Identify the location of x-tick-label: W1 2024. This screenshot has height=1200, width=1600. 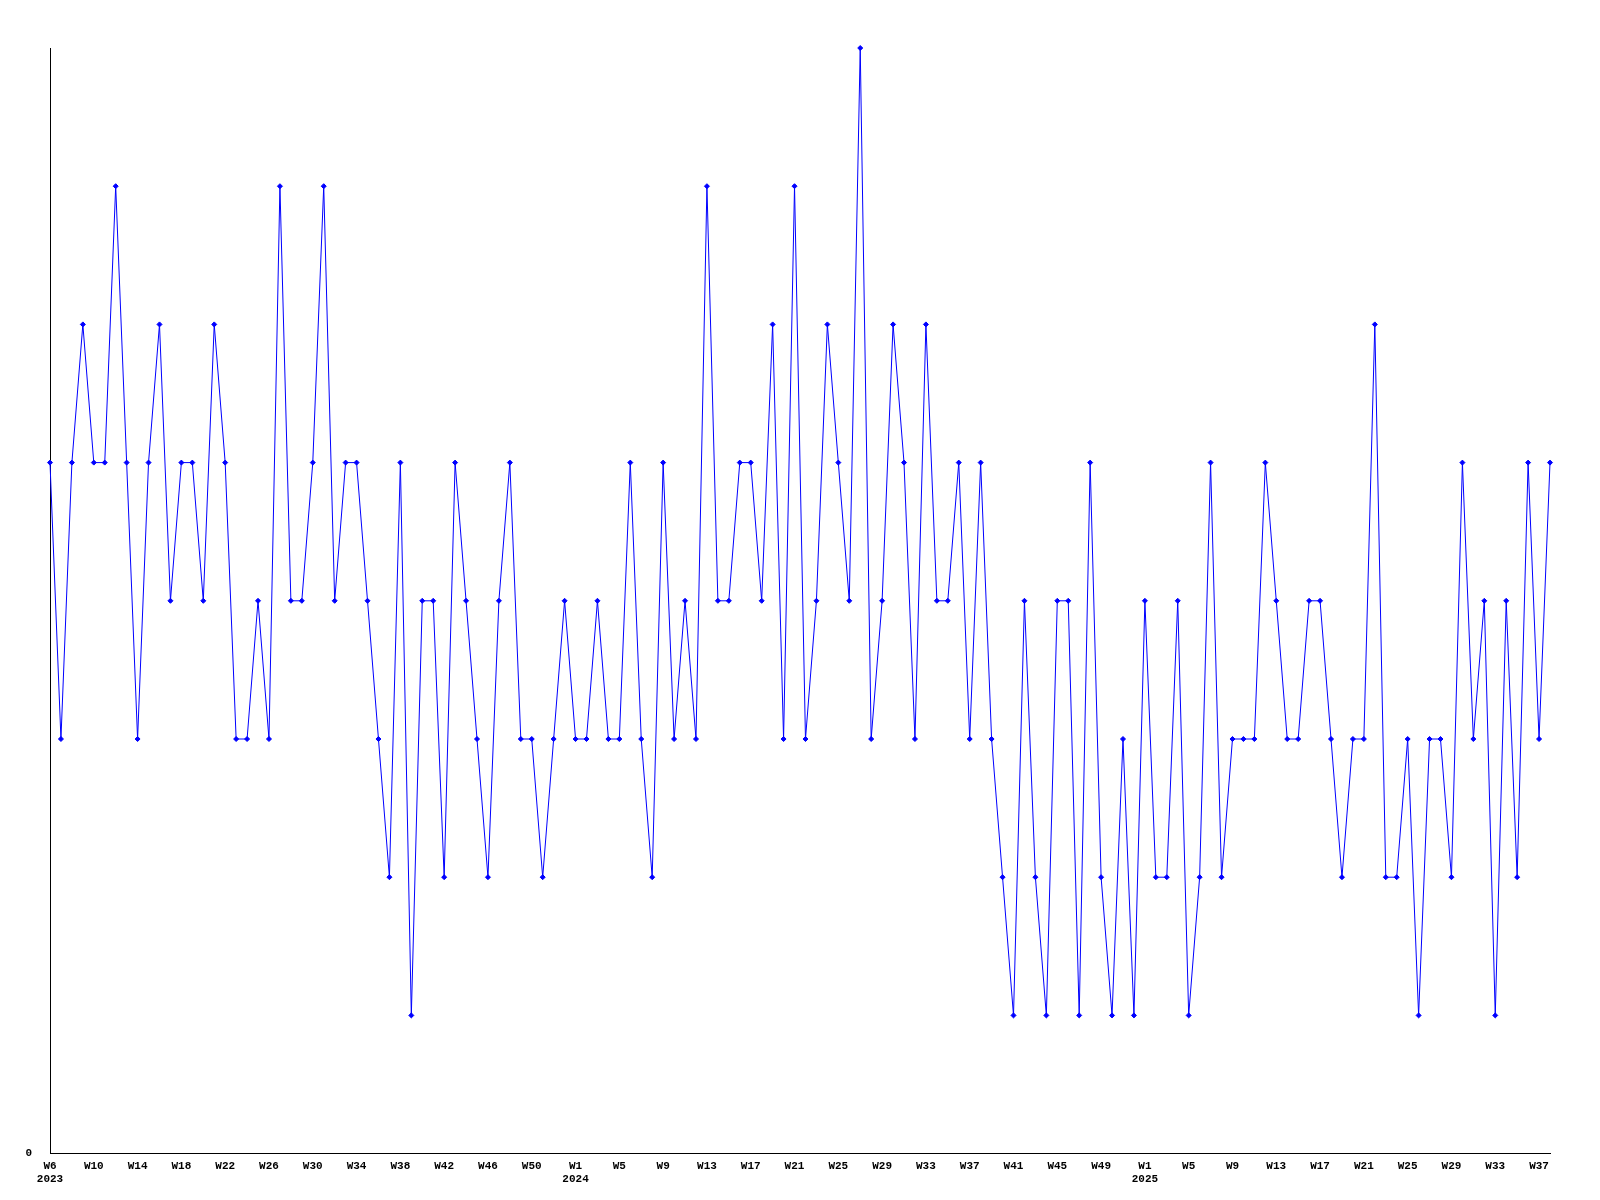
(576, 1172).